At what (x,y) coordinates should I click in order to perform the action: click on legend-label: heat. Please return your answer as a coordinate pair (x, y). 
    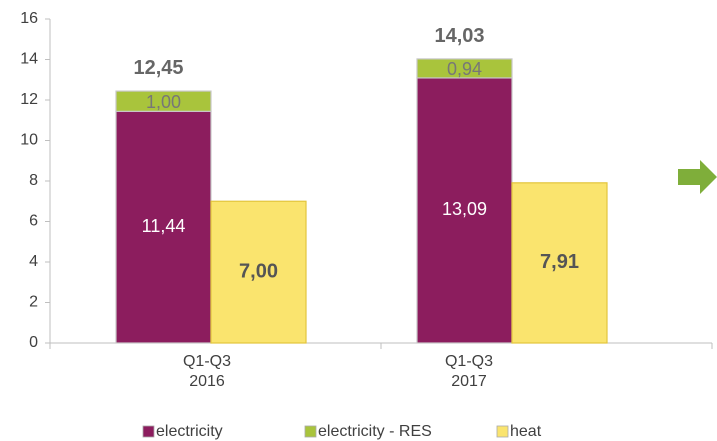
    Looking at the image, I should click on (526, 431).